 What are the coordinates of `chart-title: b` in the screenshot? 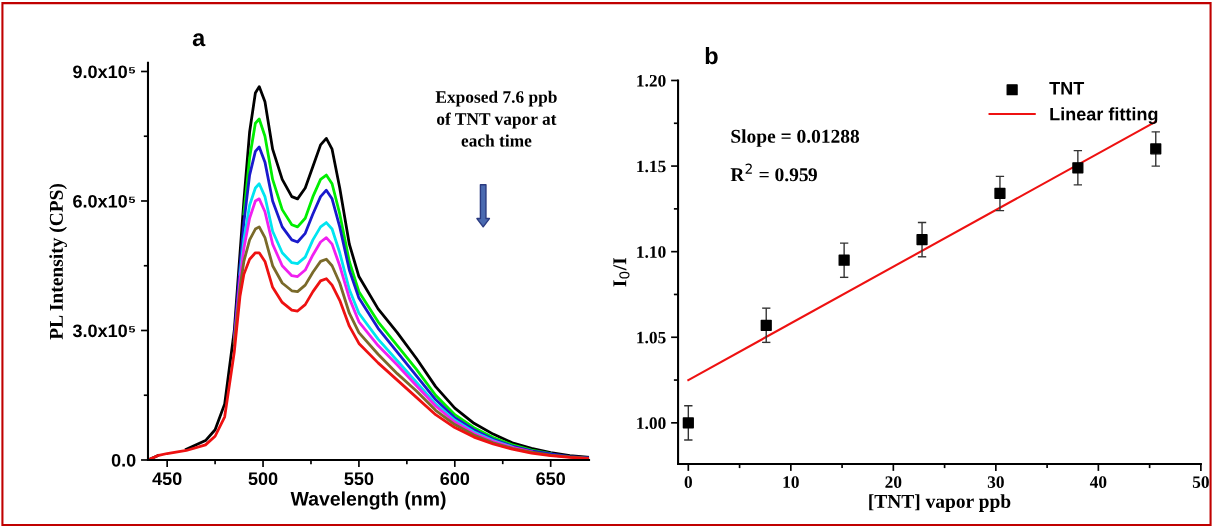 It's located at (711, 55).